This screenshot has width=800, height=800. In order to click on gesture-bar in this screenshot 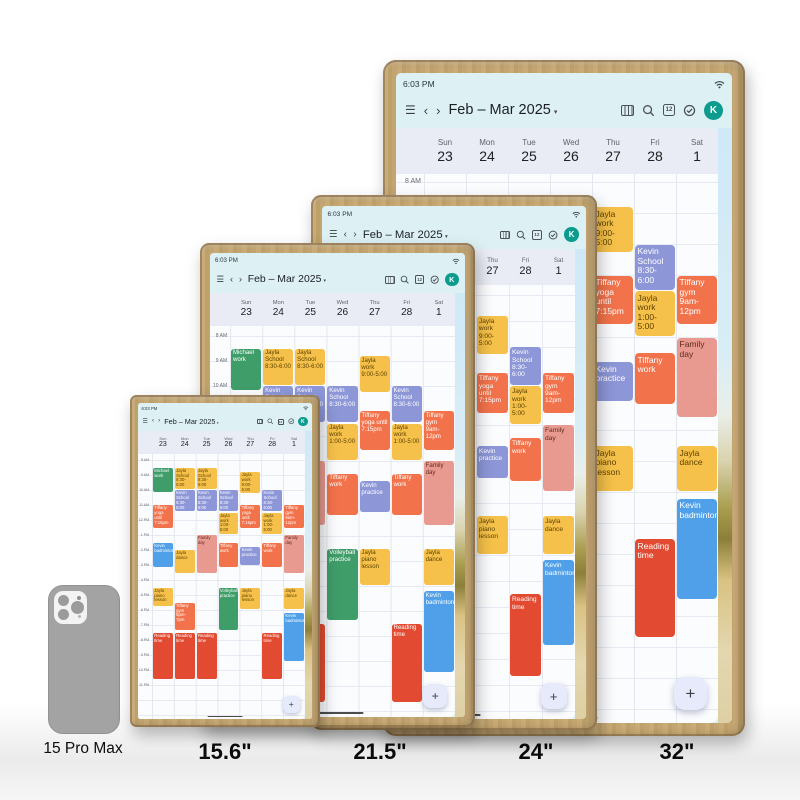, I will do `click(225, 716)`.